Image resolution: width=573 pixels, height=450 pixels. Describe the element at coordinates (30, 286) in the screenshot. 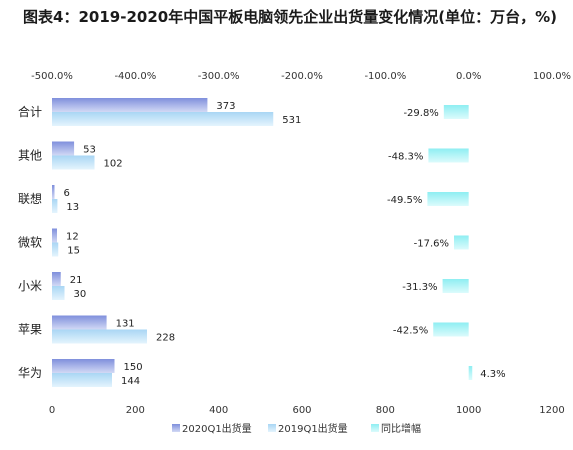

I see `category-label: 小米` at that location.